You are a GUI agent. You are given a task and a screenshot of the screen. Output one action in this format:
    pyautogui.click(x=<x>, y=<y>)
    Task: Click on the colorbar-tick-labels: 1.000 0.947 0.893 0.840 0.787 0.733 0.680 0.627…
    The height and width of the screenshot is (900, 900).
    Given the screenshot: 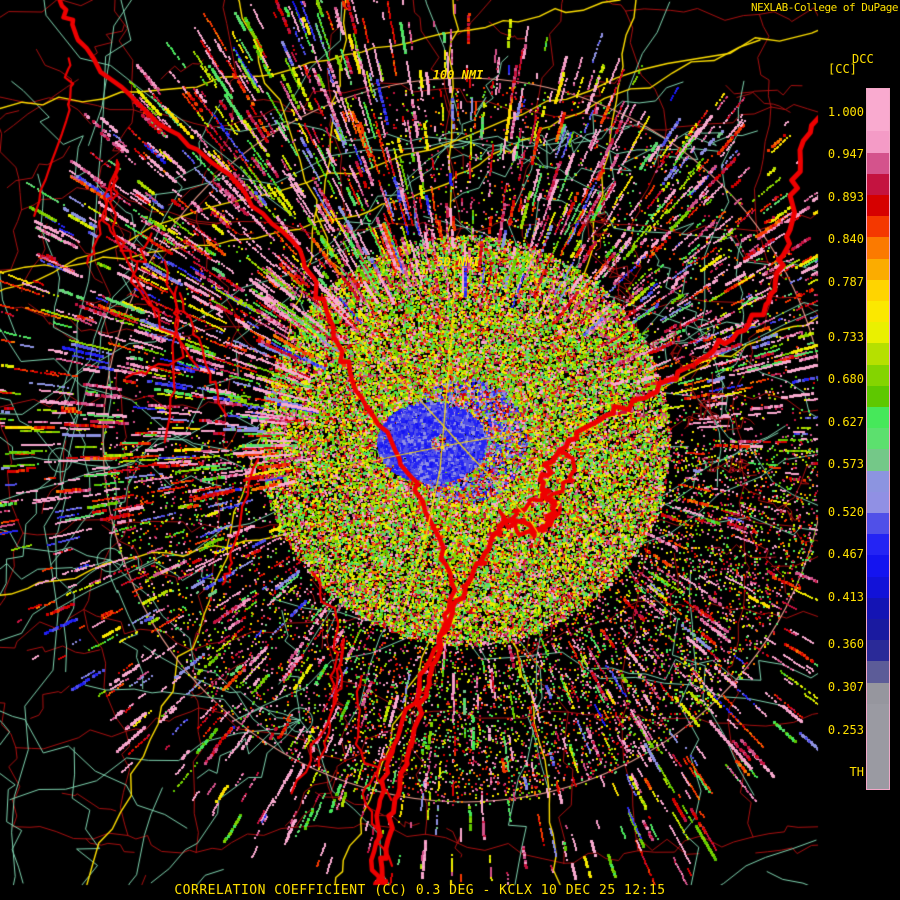 What is the action you would take?
    pyautogui.click(x=842, y=450)
    